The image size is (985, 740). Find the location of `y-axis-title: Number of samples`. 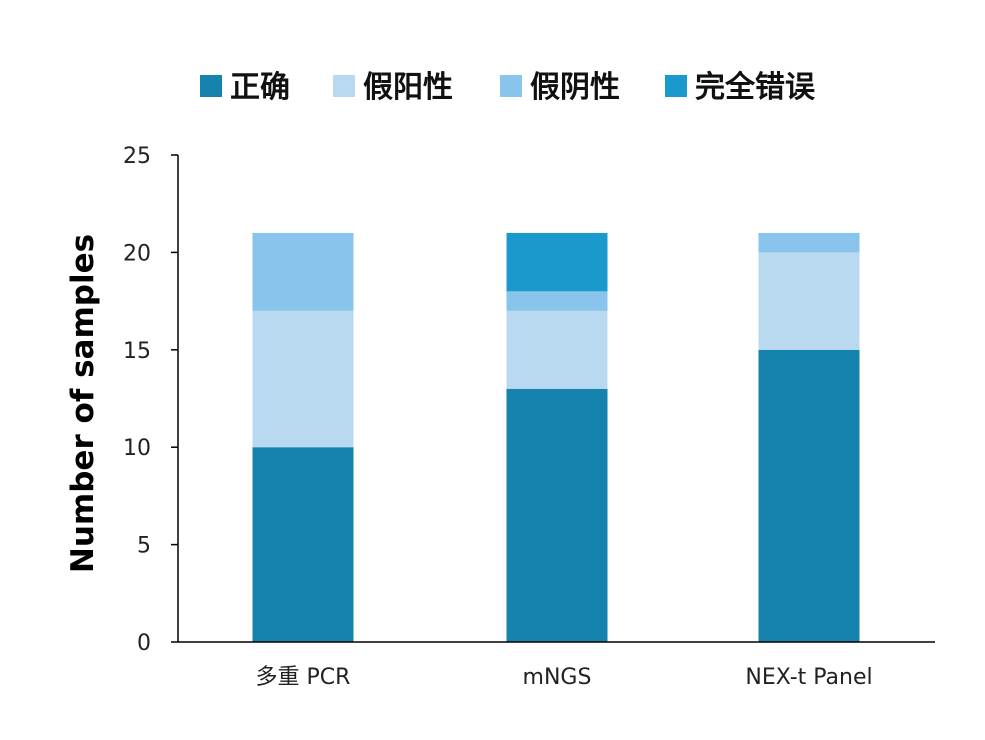

y-axis-title: Number of samples is located at coordinates (83, 403).